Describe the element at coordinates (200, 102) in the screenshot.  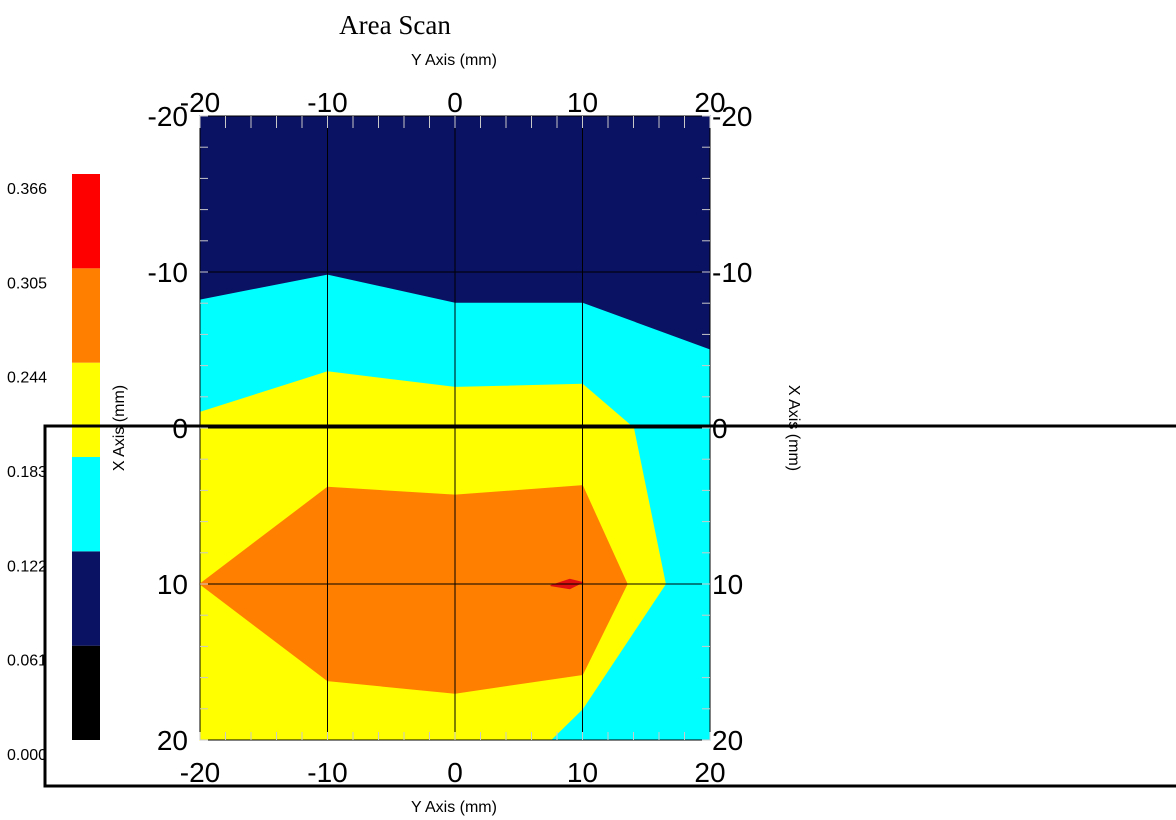
I see `top-tick-label-0: -20` at that location.